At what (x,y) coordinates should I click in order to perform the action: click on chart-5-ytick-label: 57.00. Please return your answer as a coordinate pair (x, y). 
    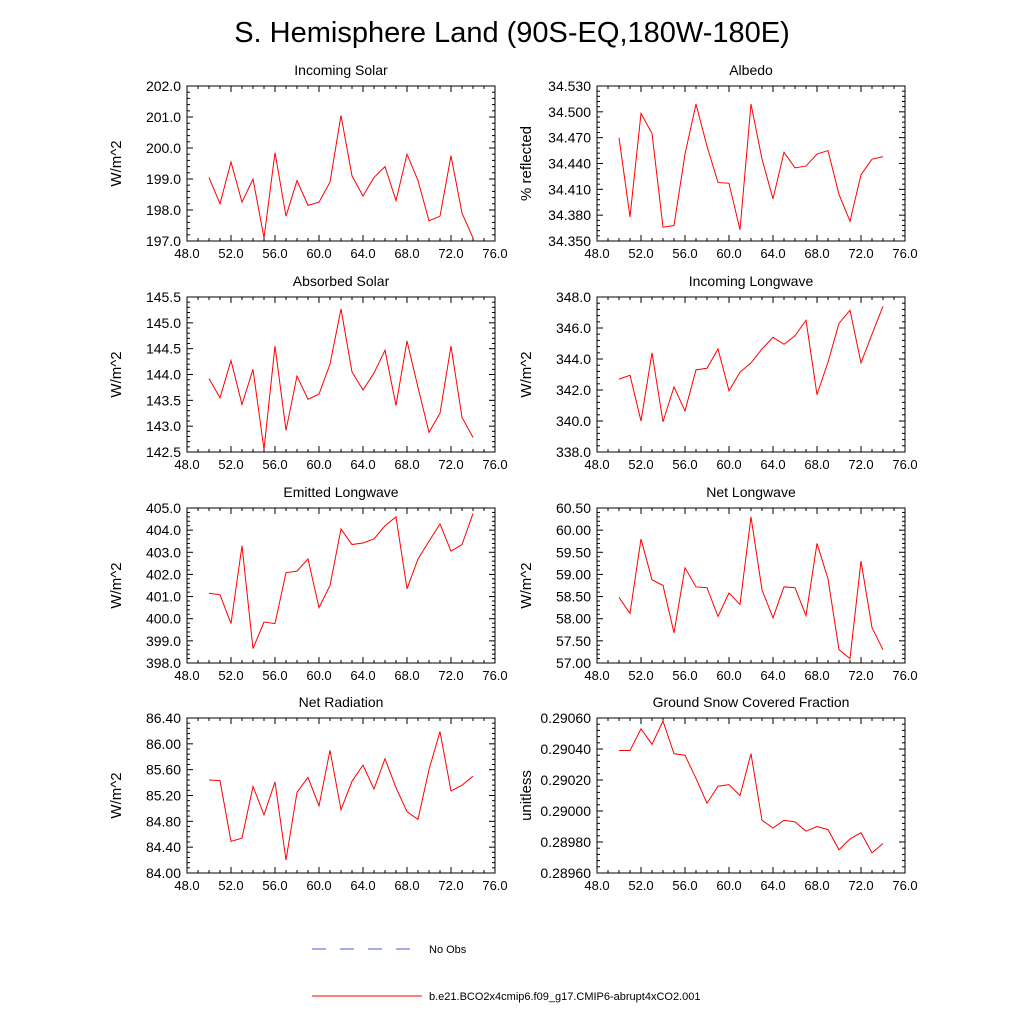
    Looking at the image, I should click on (573, 663).